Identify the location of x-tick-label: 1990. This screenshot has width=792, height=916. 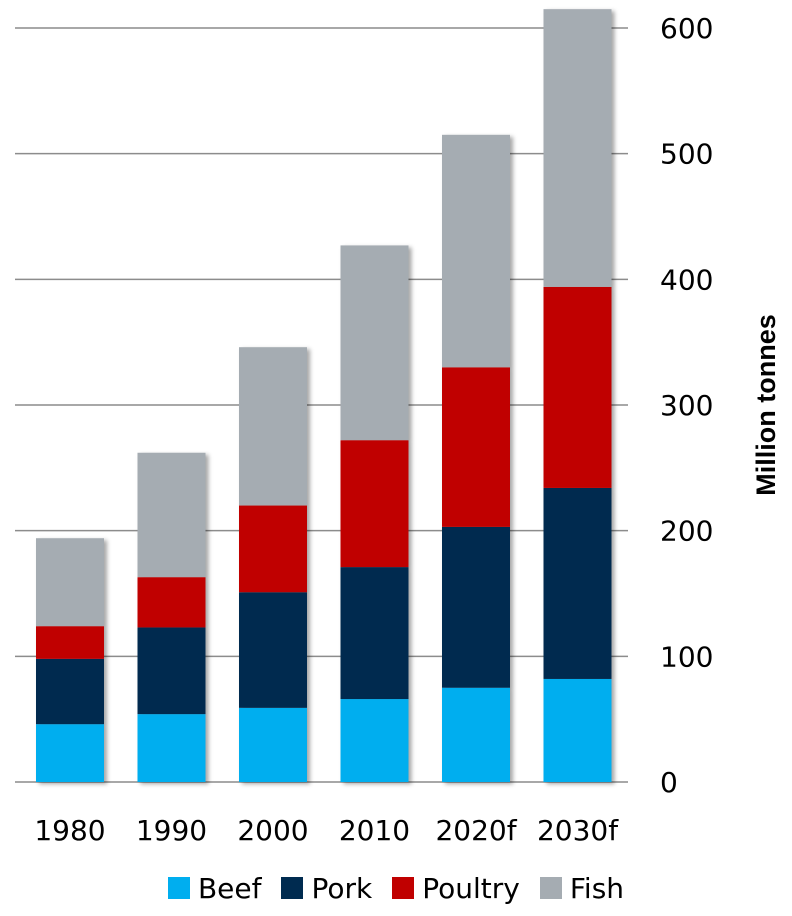
(171, 830).